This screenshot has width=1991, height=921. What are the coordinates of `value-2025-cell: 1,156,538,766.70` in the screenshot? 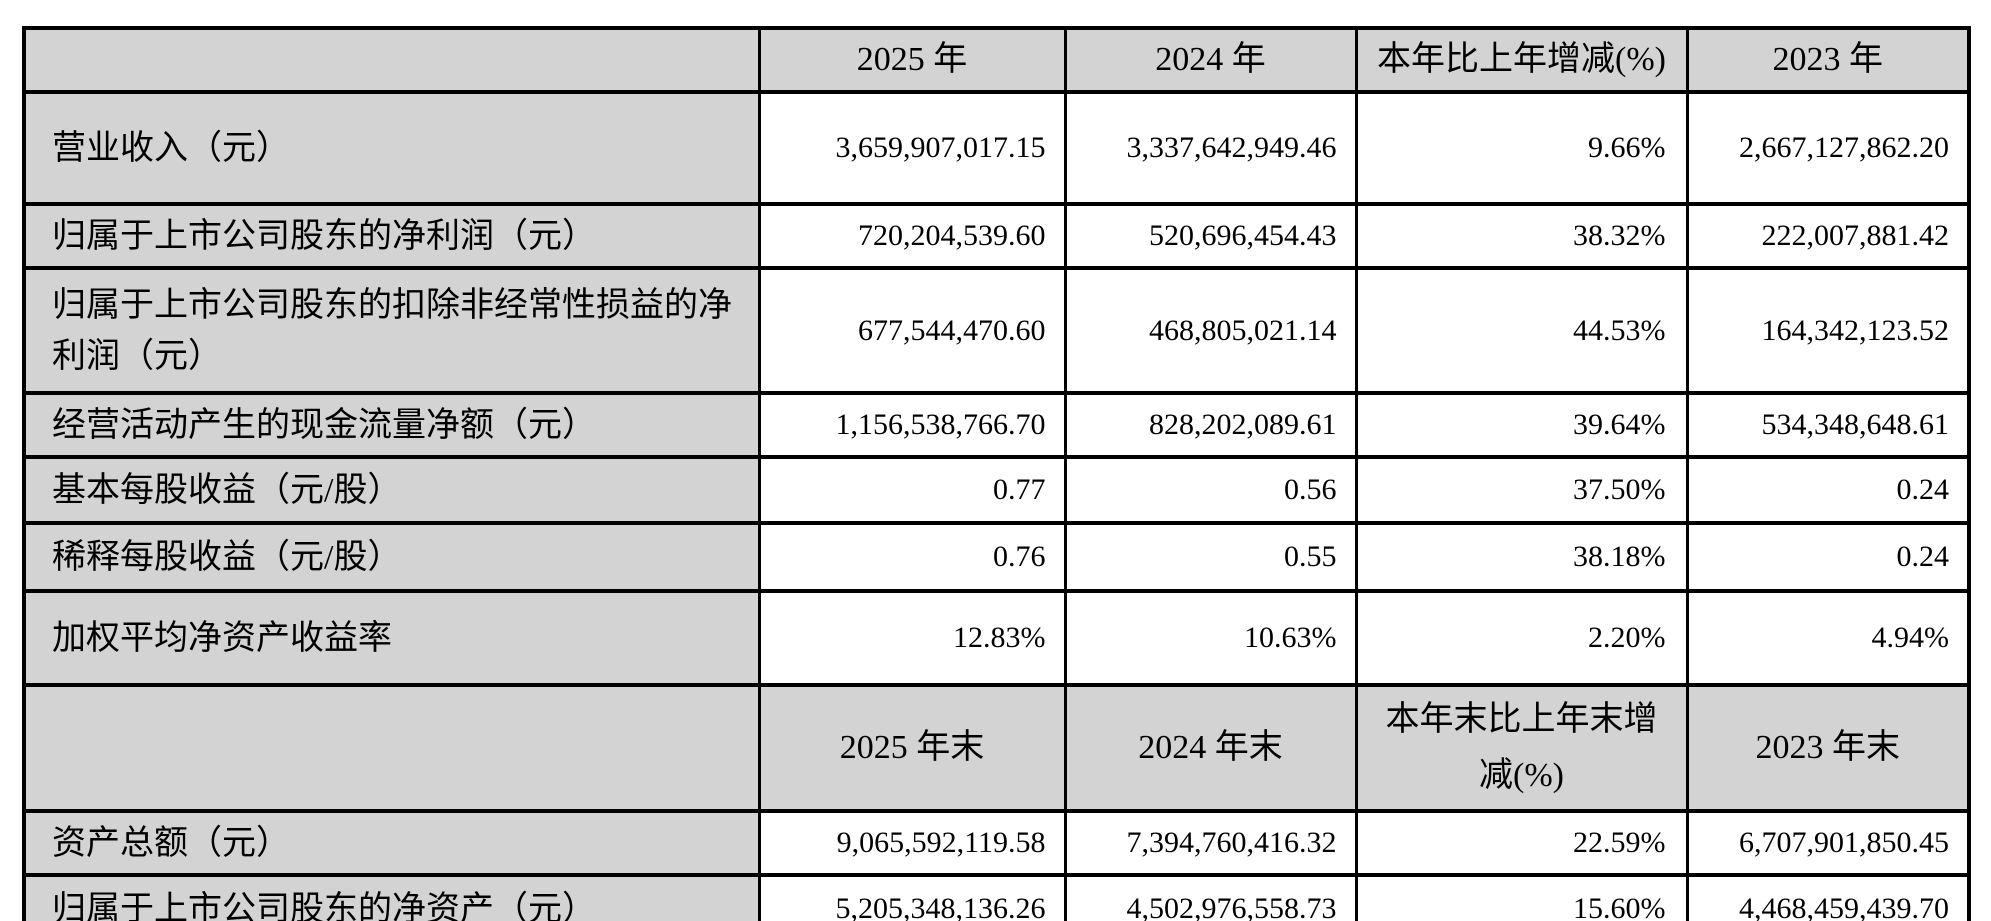 It's located at (912, 425).